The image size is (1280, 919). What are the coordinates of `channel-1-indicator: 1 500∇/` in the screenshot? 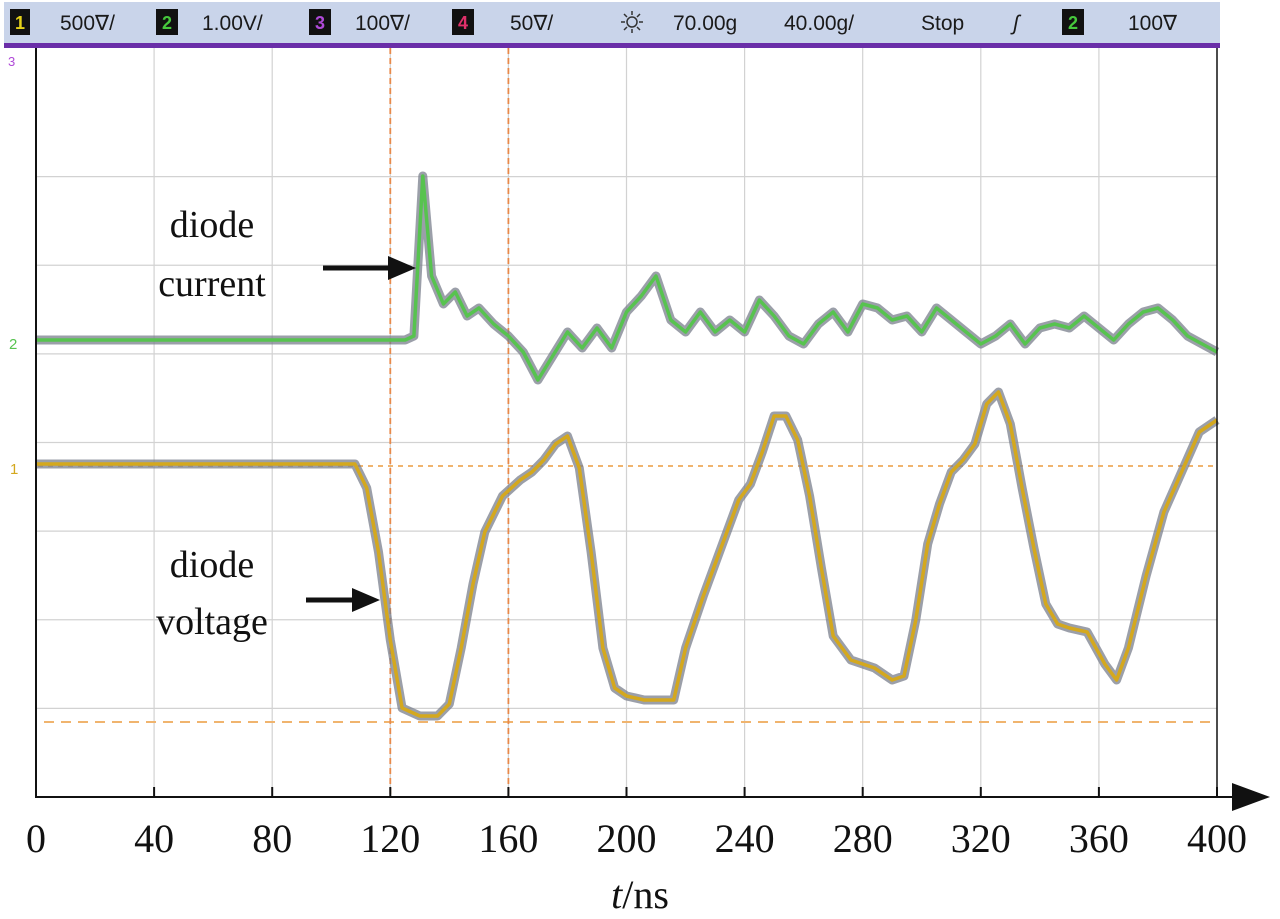 It's located at (62, 22).